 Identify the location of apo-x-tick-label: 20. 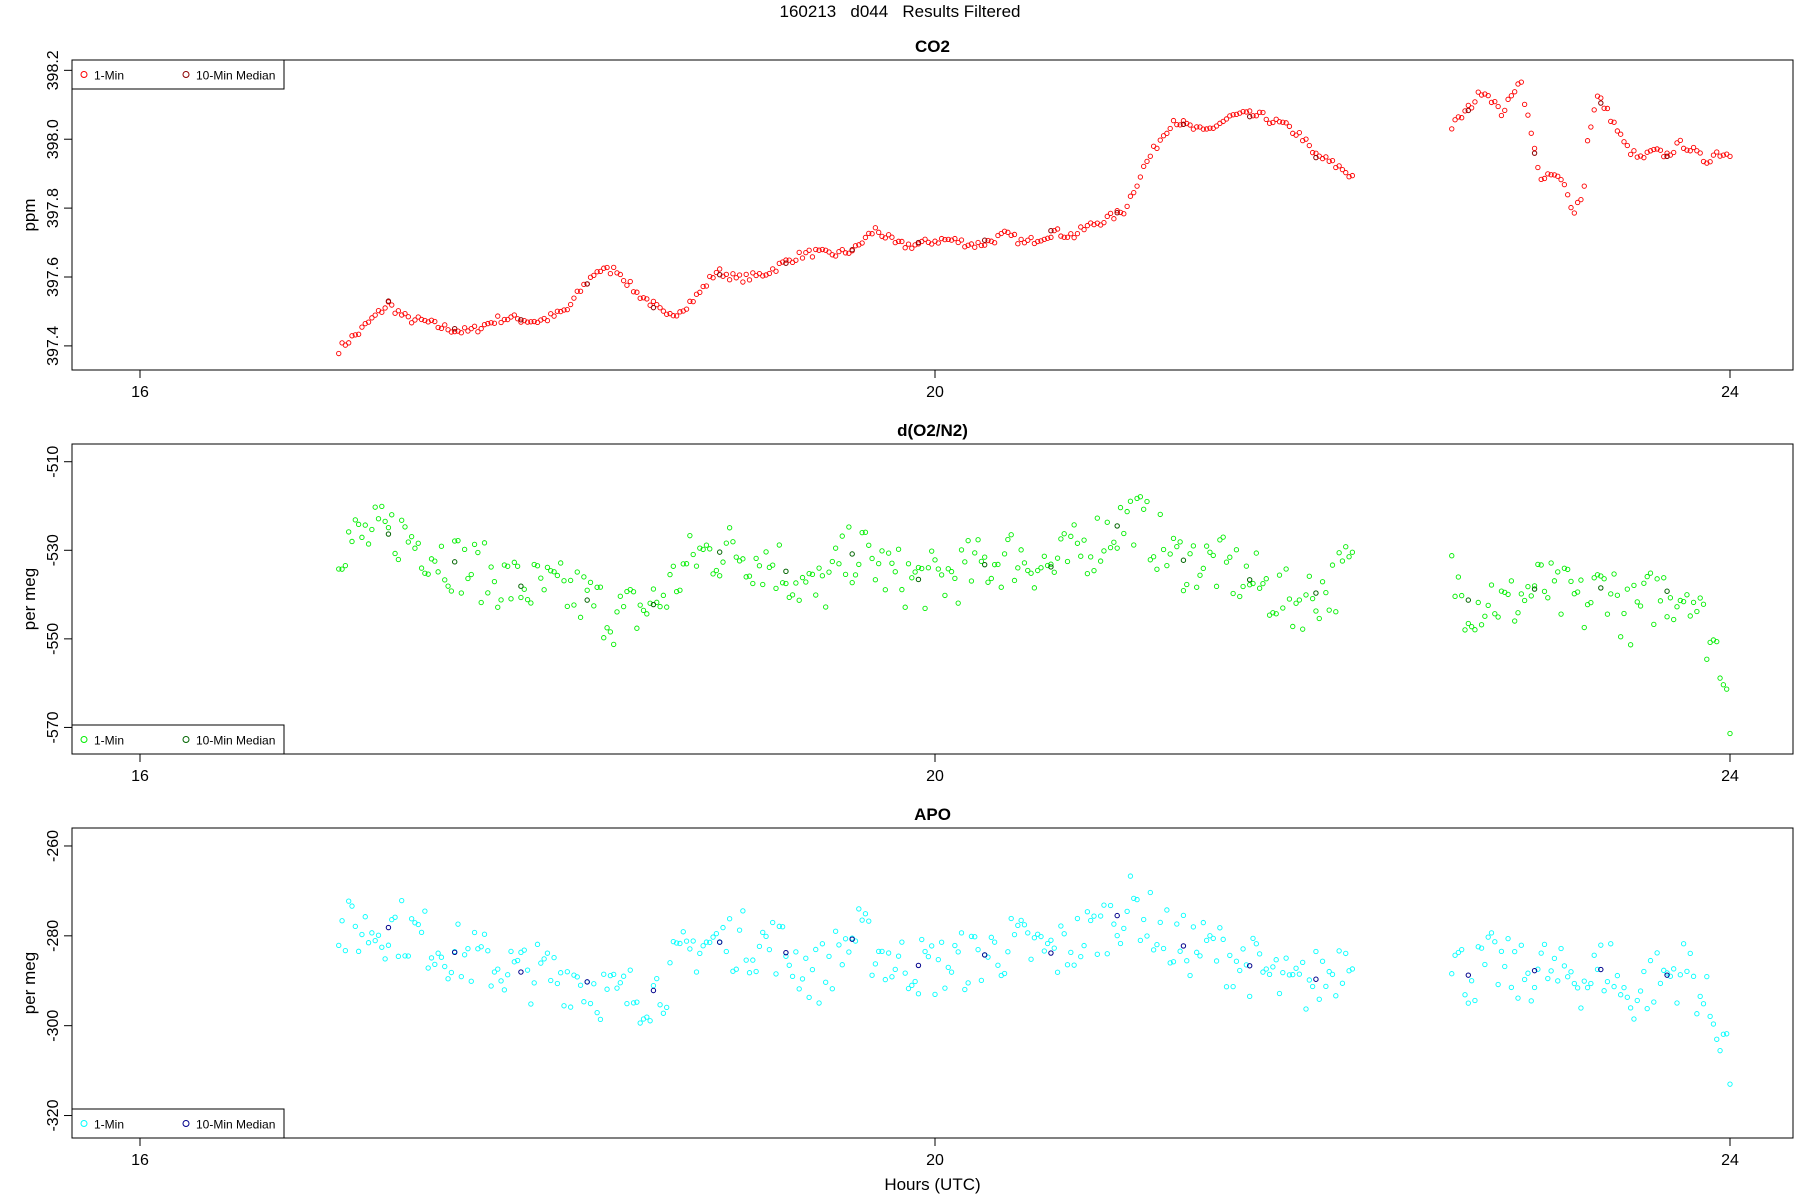
(935, 1160).